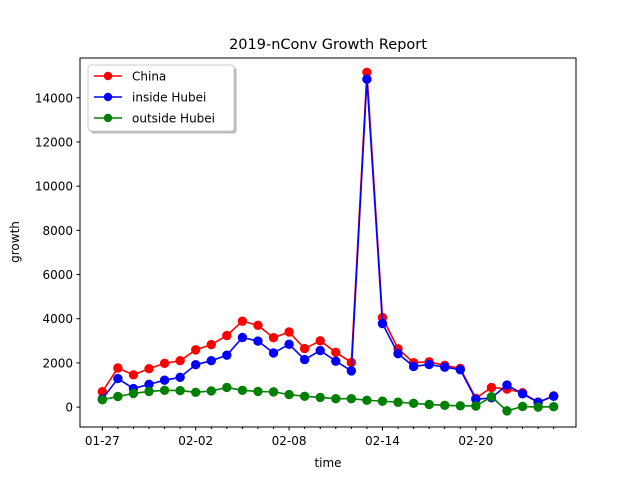 The image size is (640, 480). Describe the element at coordinates (169, 98) in the screenshot. I see `legend-label-inside-hubei: inside Hubei` at that location.